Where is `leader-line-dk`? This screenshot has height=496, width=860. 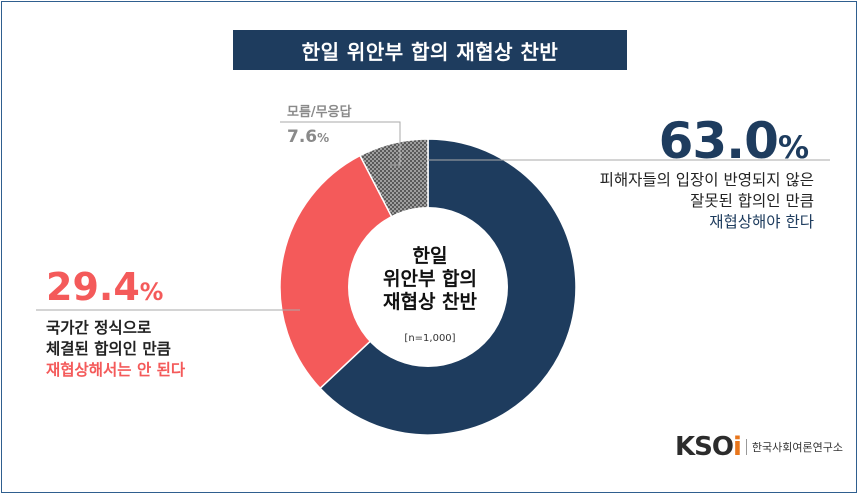
leader-line-dk is located at coordinates (340, 143).